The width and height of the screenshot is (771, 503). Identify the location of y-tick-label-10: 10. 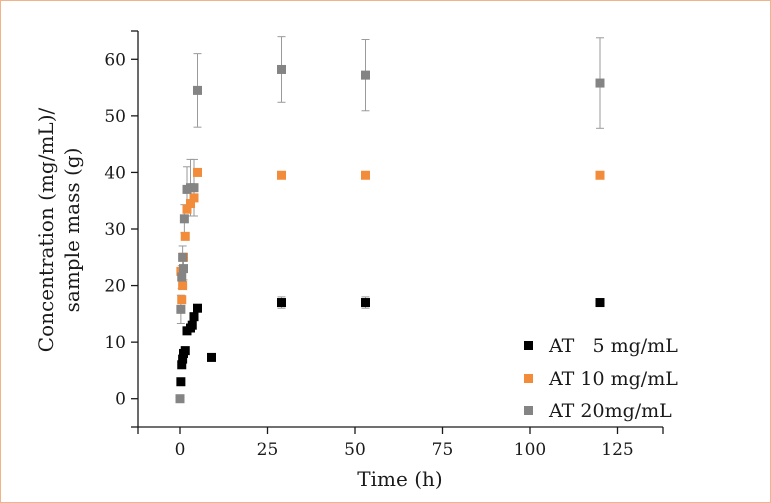
(115, 343).